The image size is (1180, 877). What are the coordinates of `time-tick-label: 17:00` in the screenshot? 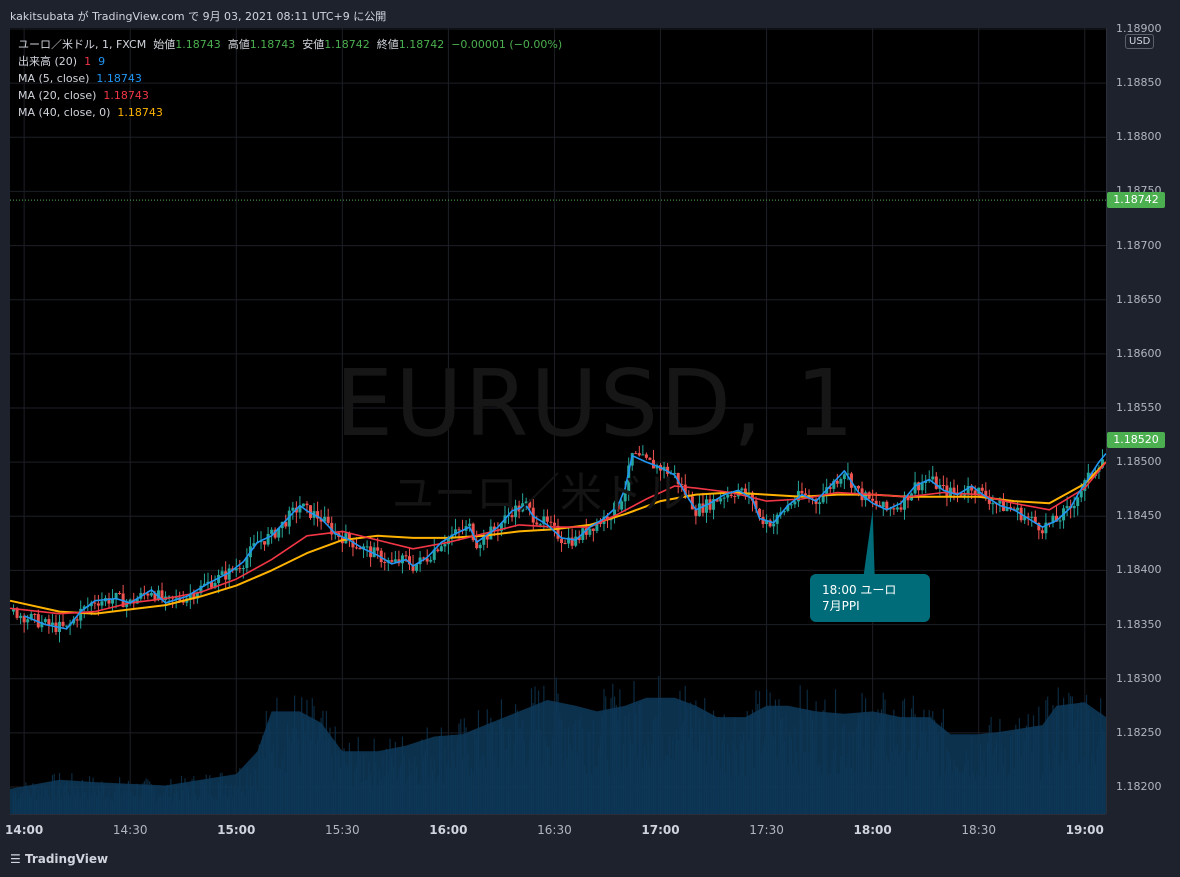 It's located at (660, 830).